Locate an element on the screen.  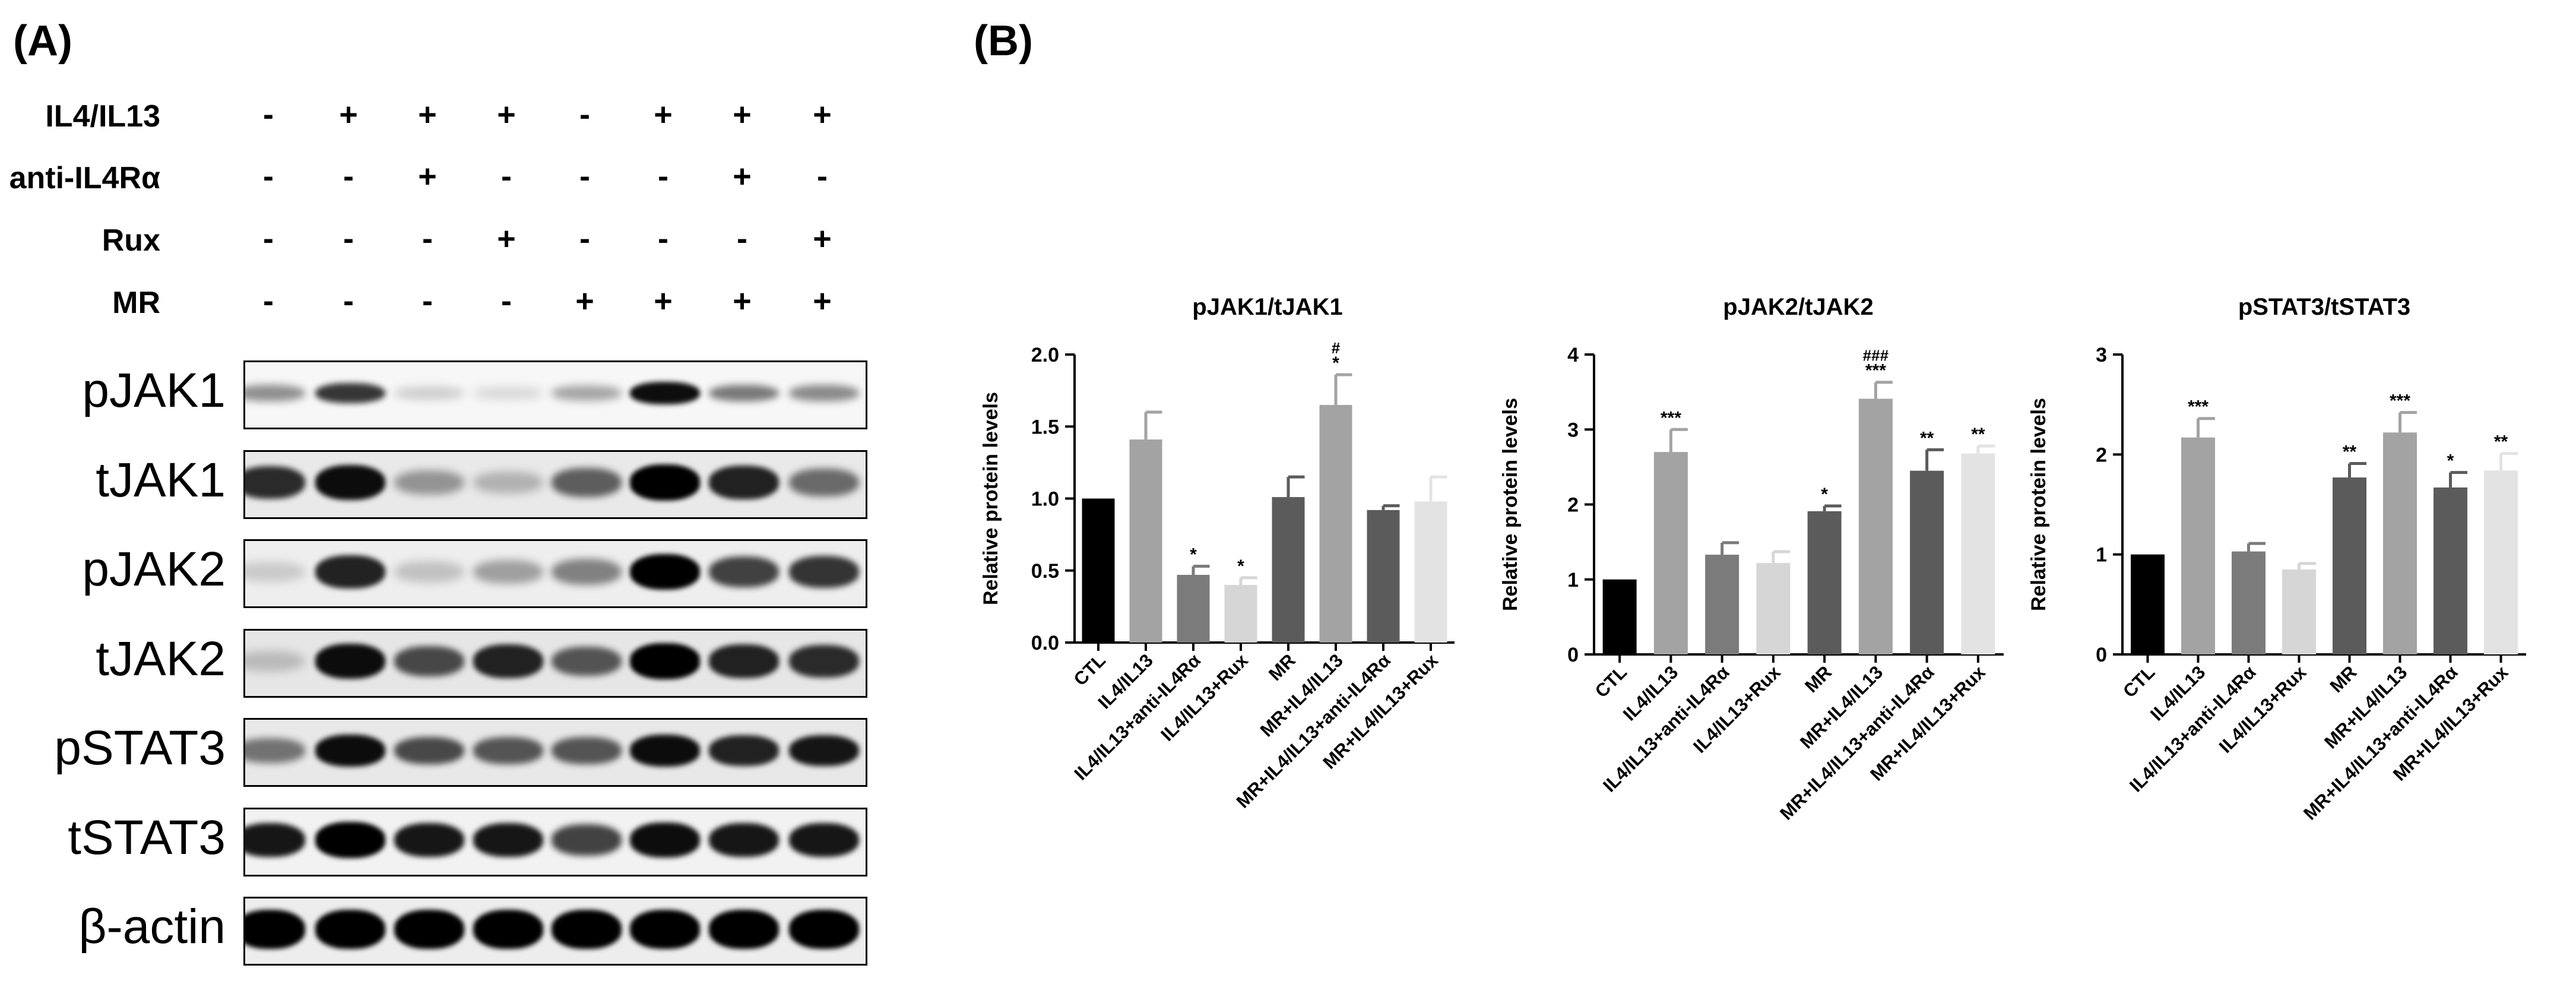
panel-a-label: (A) is located at coordinates (43, 41).